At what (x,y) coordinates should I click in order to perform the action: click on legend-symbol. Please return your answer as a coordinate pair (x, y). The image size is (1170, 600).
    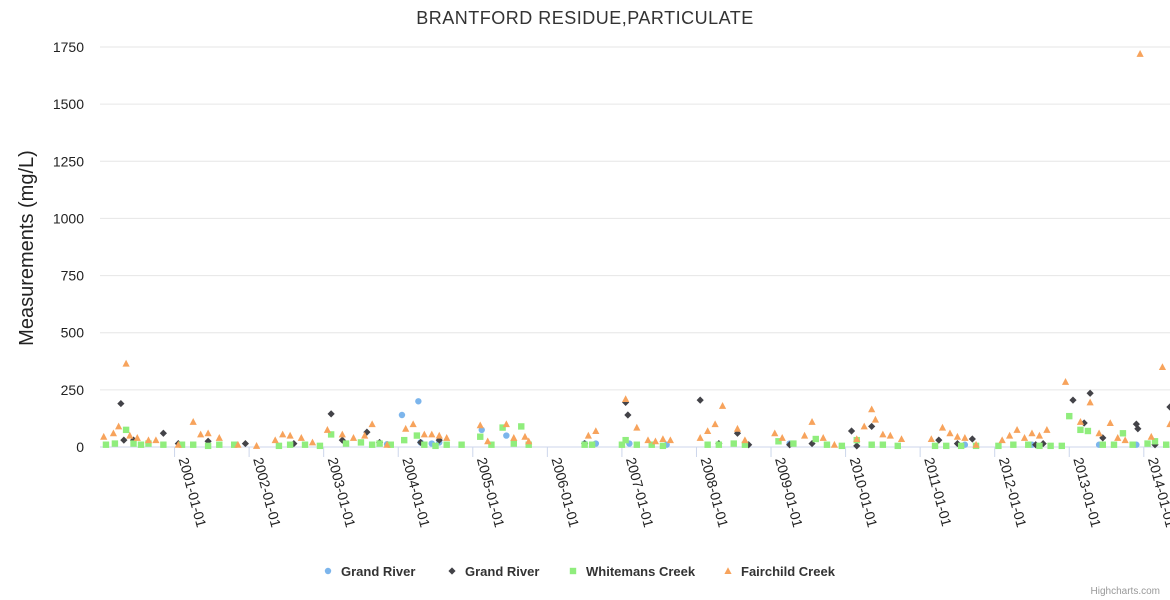
    Looking at the image, I should click on (573, 571).